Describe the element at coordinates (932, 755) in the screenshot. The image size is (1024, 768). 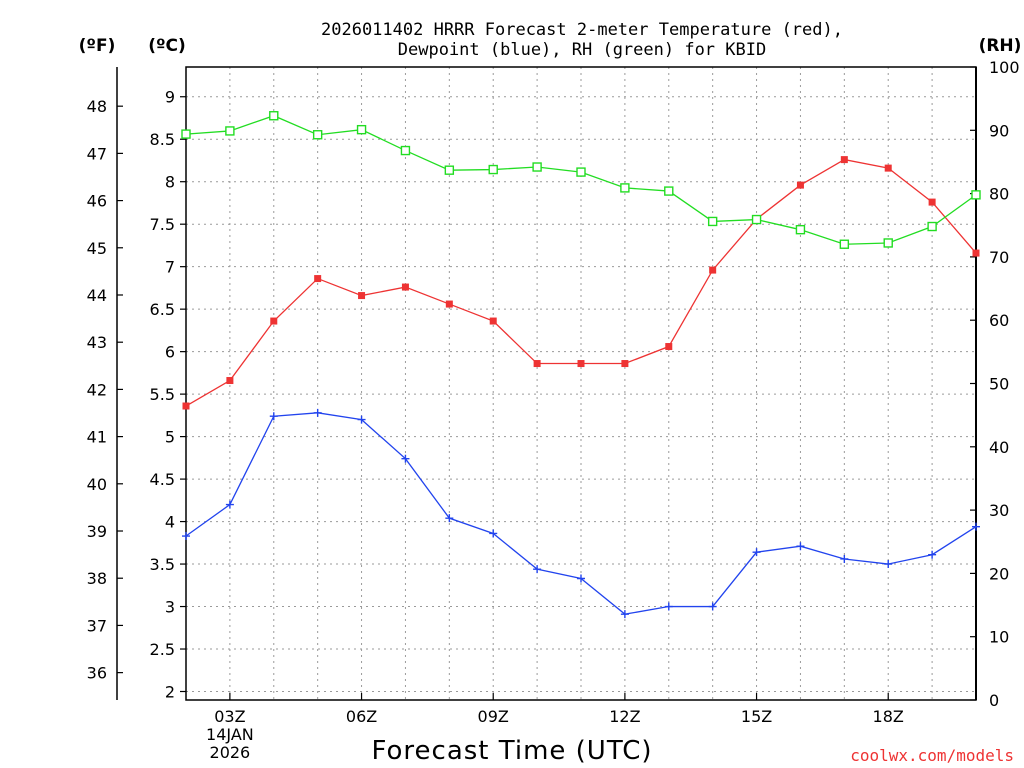
I see `credit-link: coolwx.com/models` at that location.